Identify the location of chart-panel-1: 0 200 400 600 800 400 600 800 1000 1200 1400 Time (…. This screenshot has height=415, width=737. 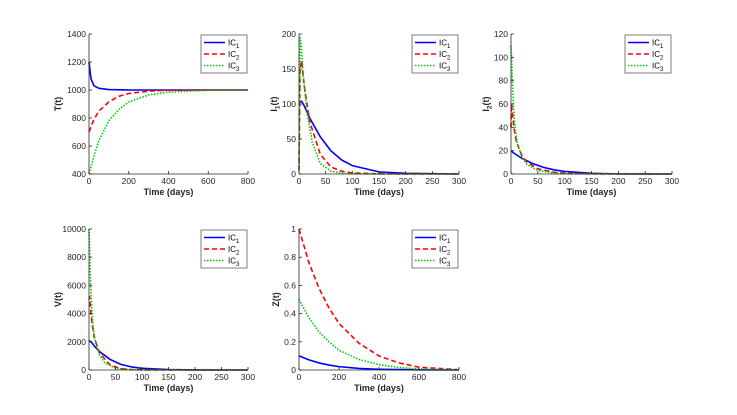
(154, 113).